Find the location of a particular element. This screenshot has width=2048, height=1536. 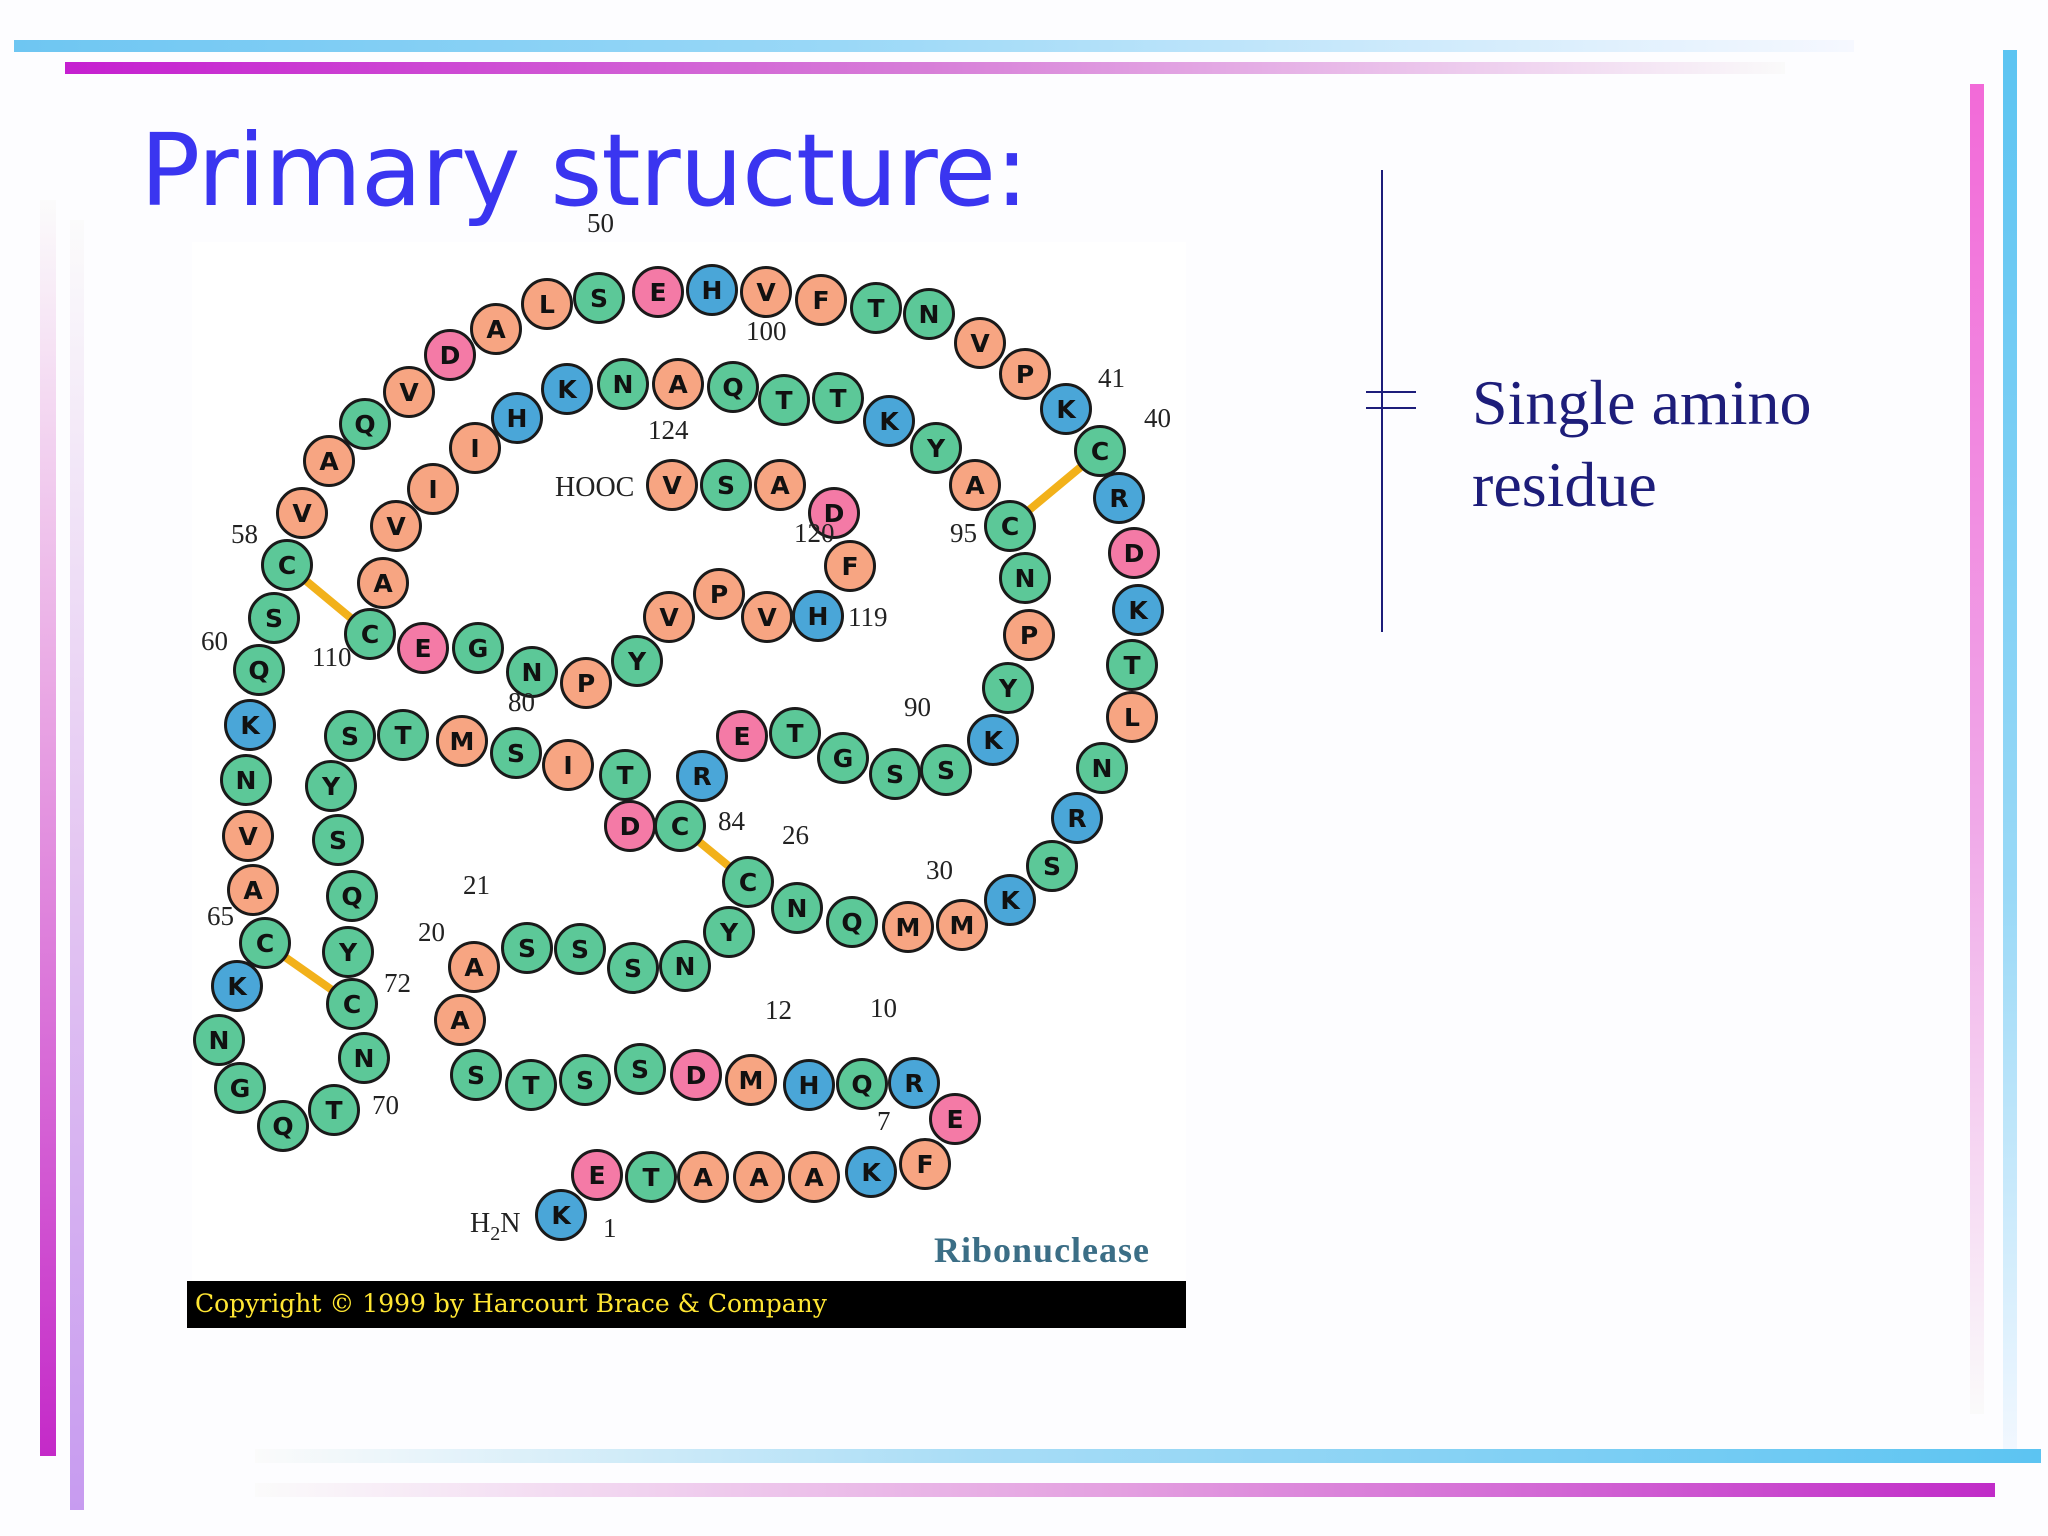

residue-25: Y is located at coordinates (729, 932).